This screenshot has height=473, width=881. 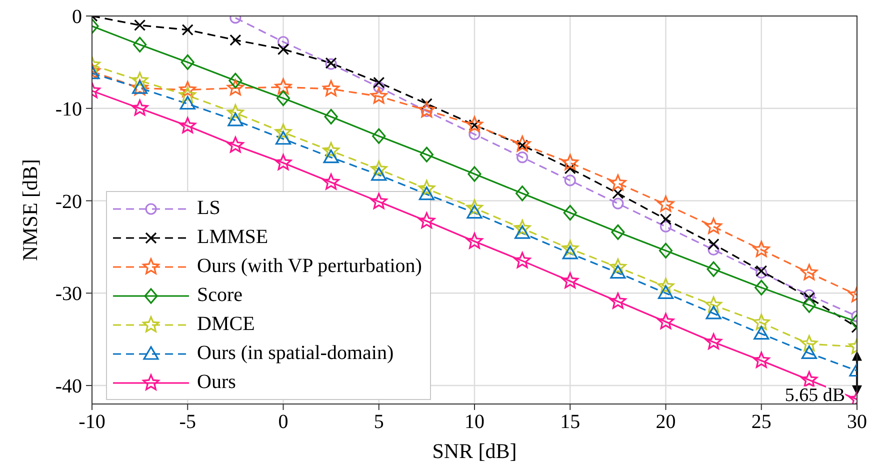 I want to click on x-tick-label: -10, so click(x=92, y=422).